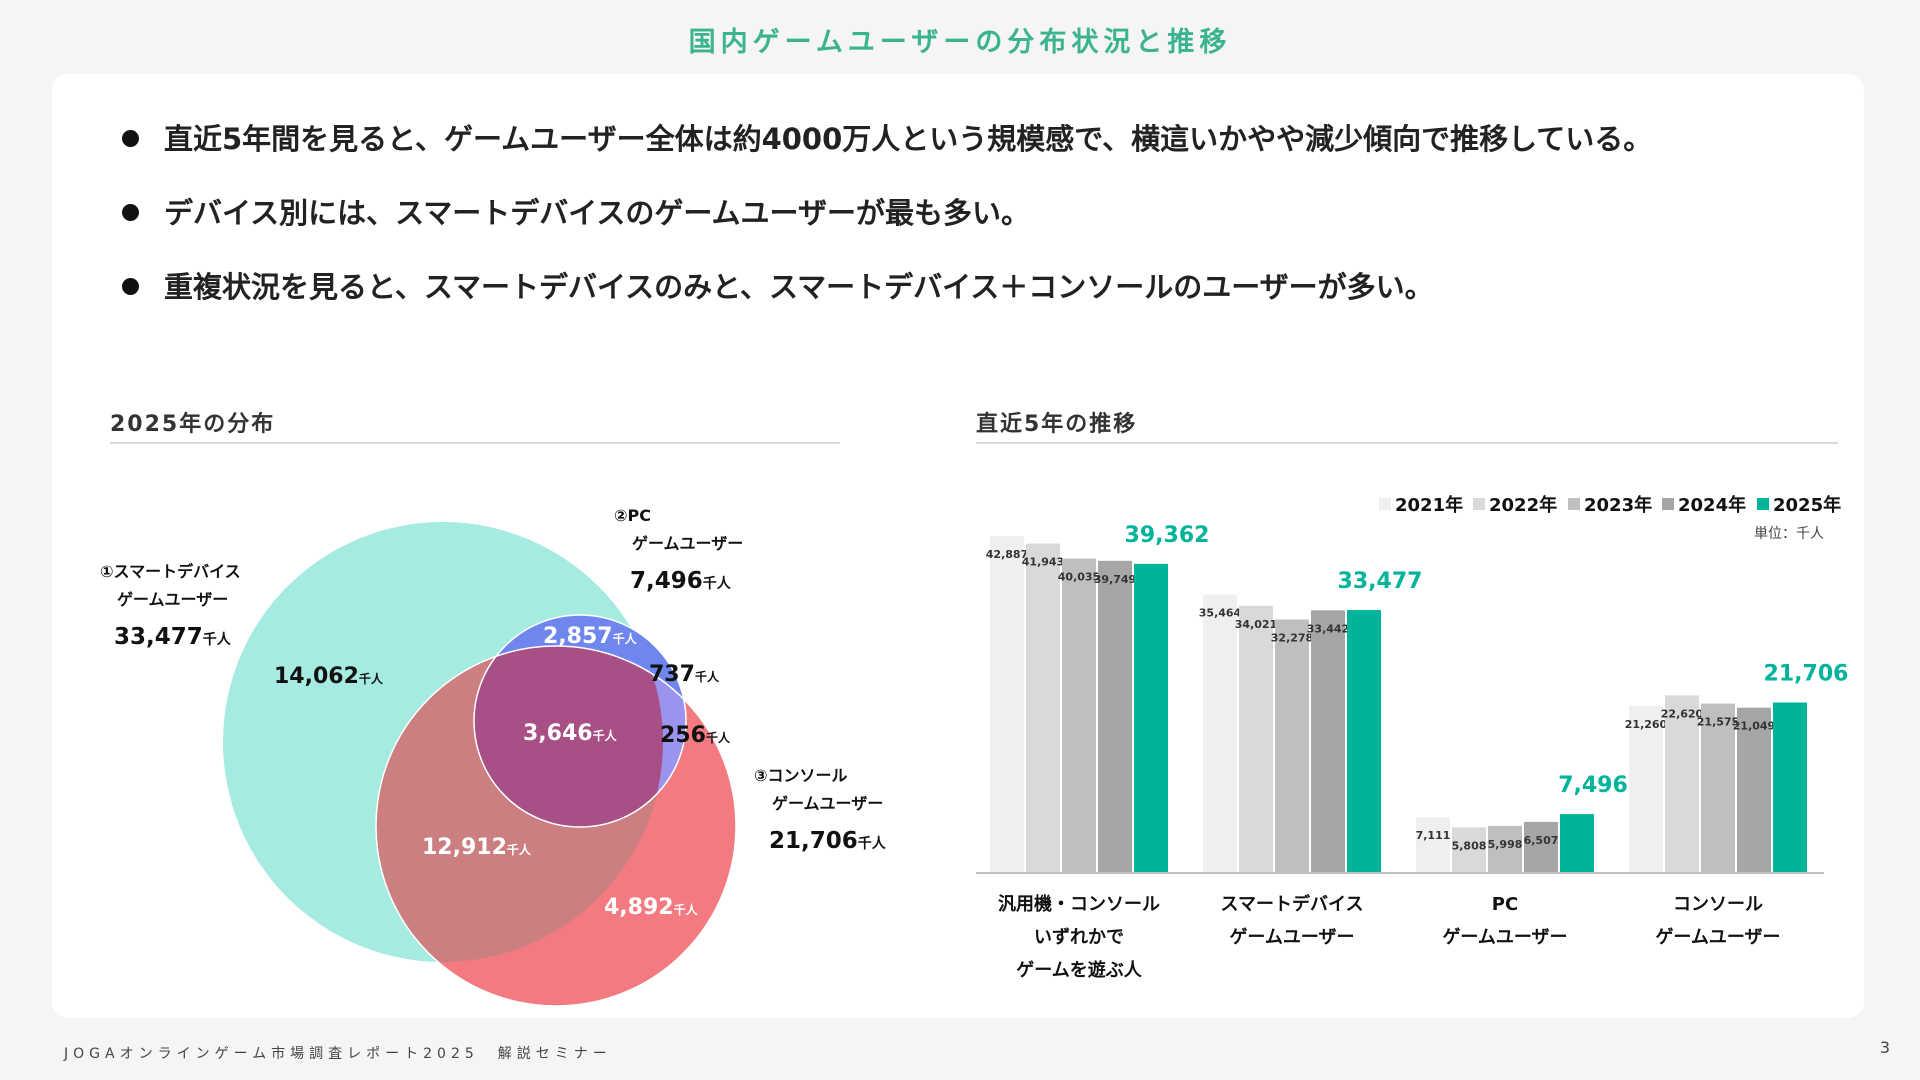 This screenshot has height=1080, width=1920. I want to click on bullet-item: デバイス別には、スマートデバイスのゲームユーザーが最も多い。, so click(887, 213).